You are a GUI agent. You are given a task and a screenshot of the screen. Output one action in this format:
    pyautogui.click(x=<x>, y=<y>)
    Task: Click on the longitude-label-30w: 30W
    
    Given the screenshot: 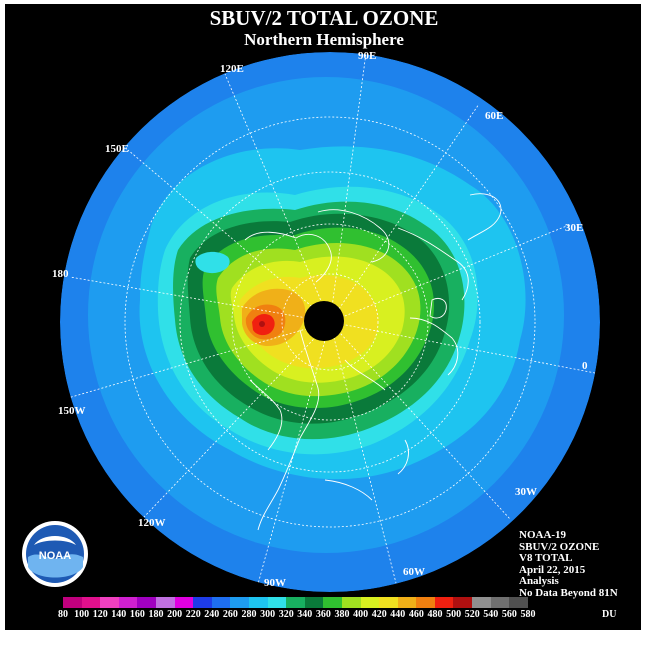 What is the action you would take?
    pyautogui.click(x=526, y=492)
    